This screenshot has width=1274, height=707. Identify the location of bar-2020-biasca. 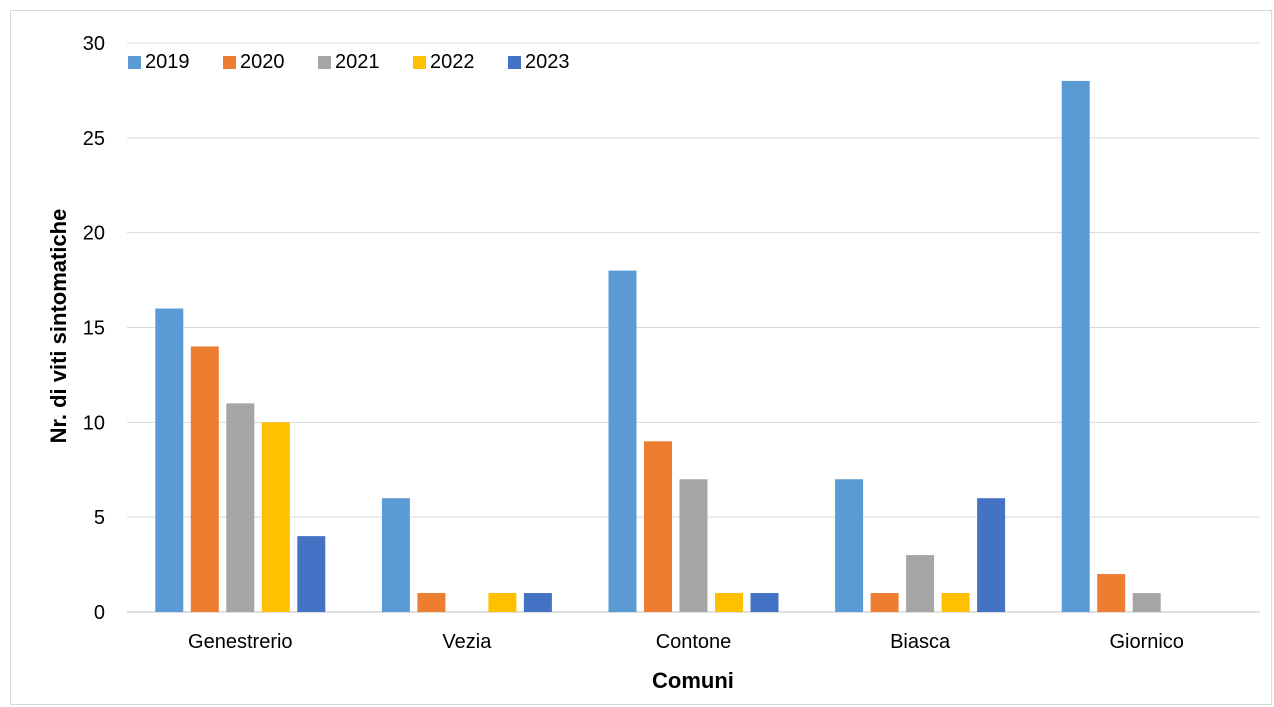
(884, 602).